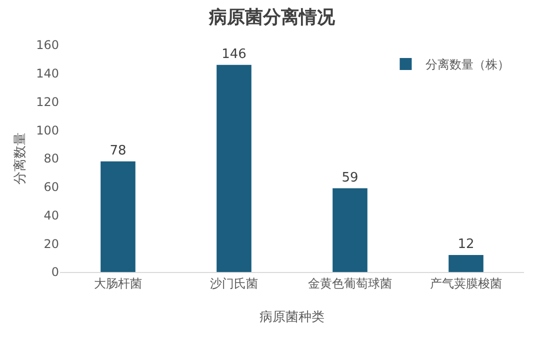  I want to click on y-tick-label: 160, so click(47, 45).